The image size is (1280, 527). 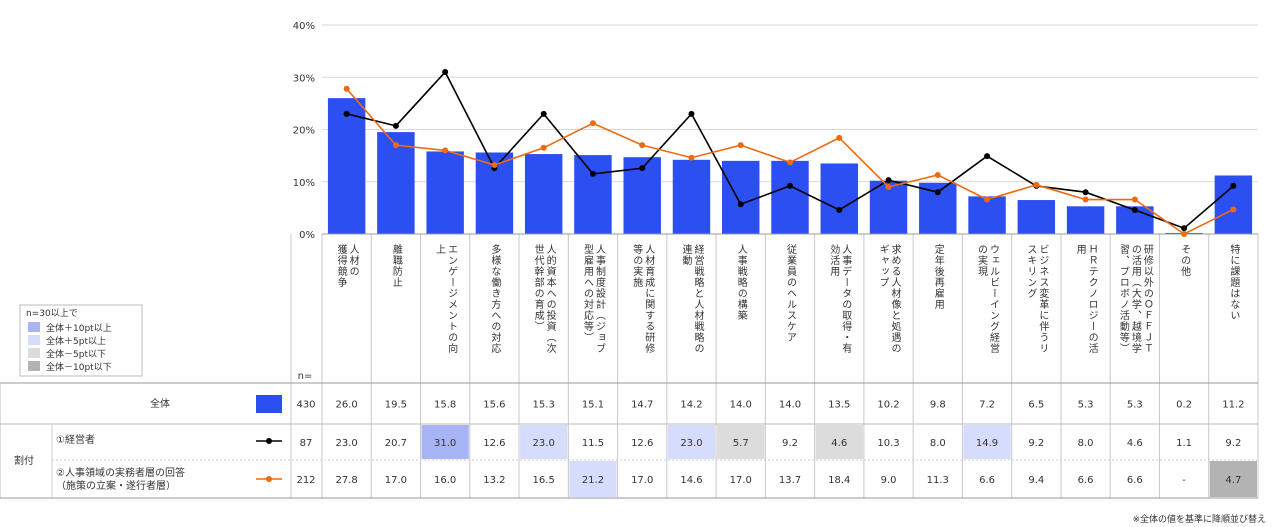 What do you see at coordinates (538, 288) in the screenshot?
I see `category-label: 世代幹部の育成）` at bounding box center [538, 288].